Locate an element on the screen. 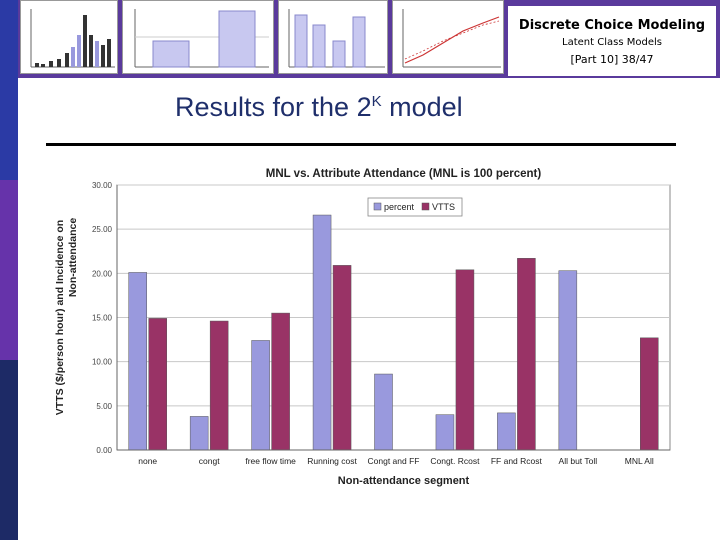 This screenshot has width=720, height=540. left-bar-segment-middle is located at coordinates (9, 270).